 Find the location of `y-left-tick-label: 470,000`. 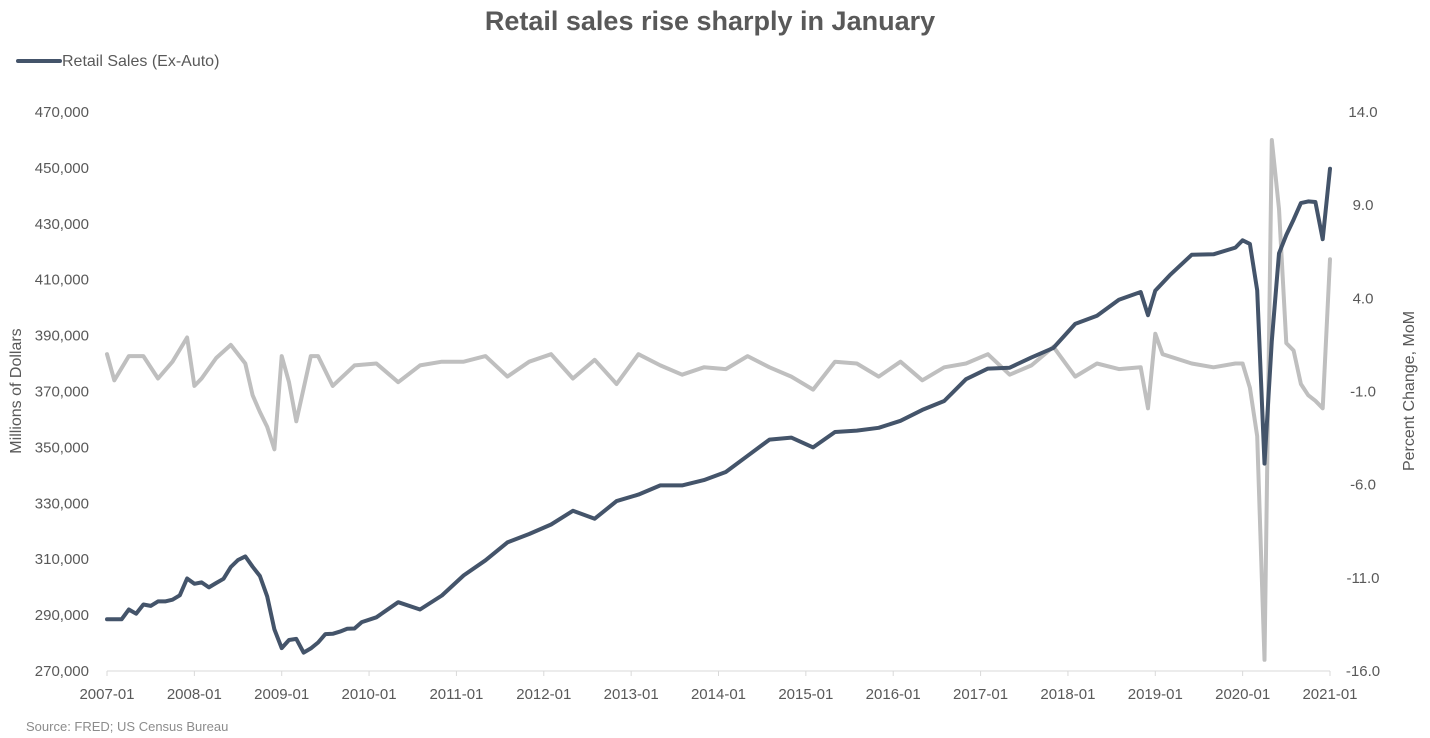

y-left-tick-label: 470,000 is located at coordinates (62, 112).